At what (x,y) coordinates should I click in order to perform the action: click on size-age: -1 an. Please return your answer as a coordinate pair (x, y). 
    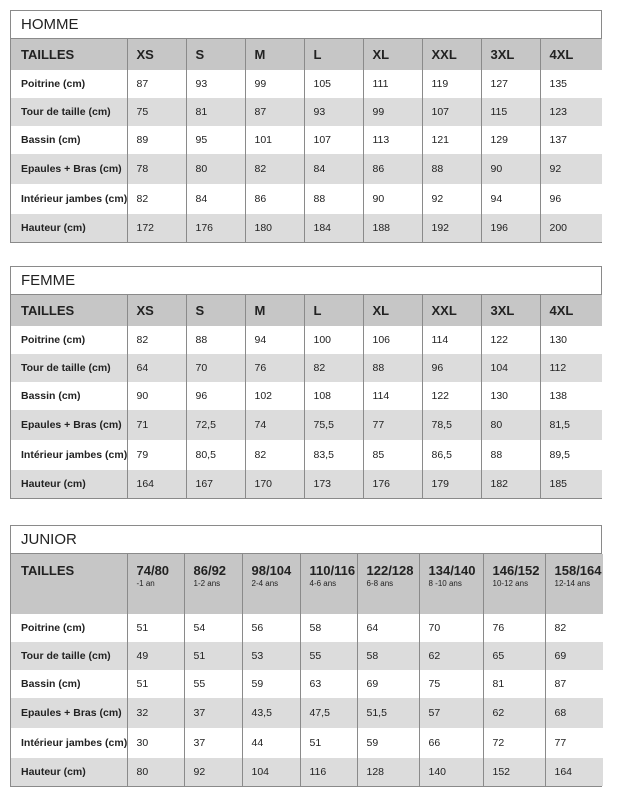
    Looking at the image, I should click on (145, 583).